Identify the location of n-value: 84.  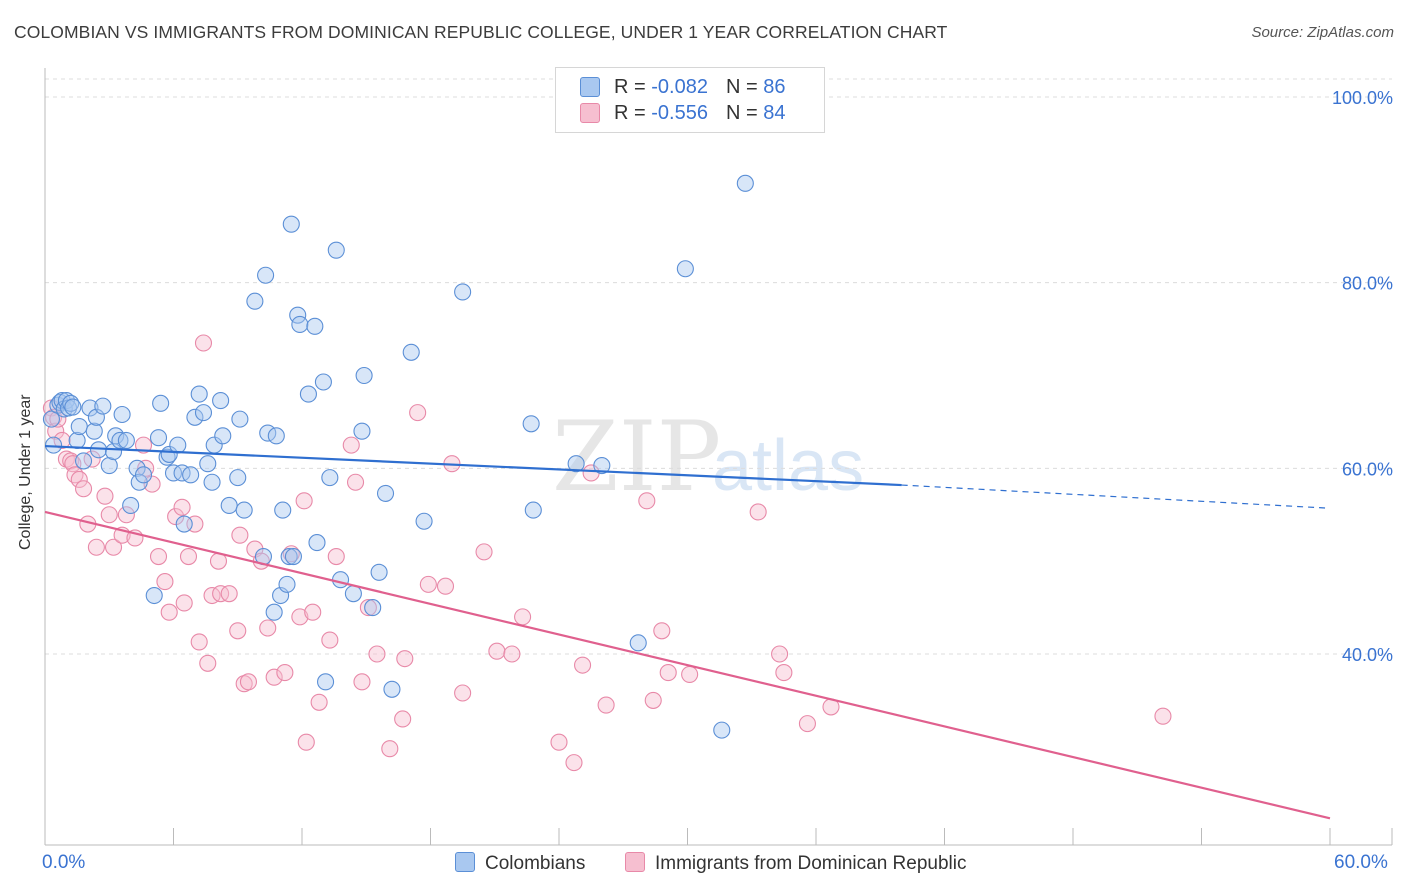
(774, 113).